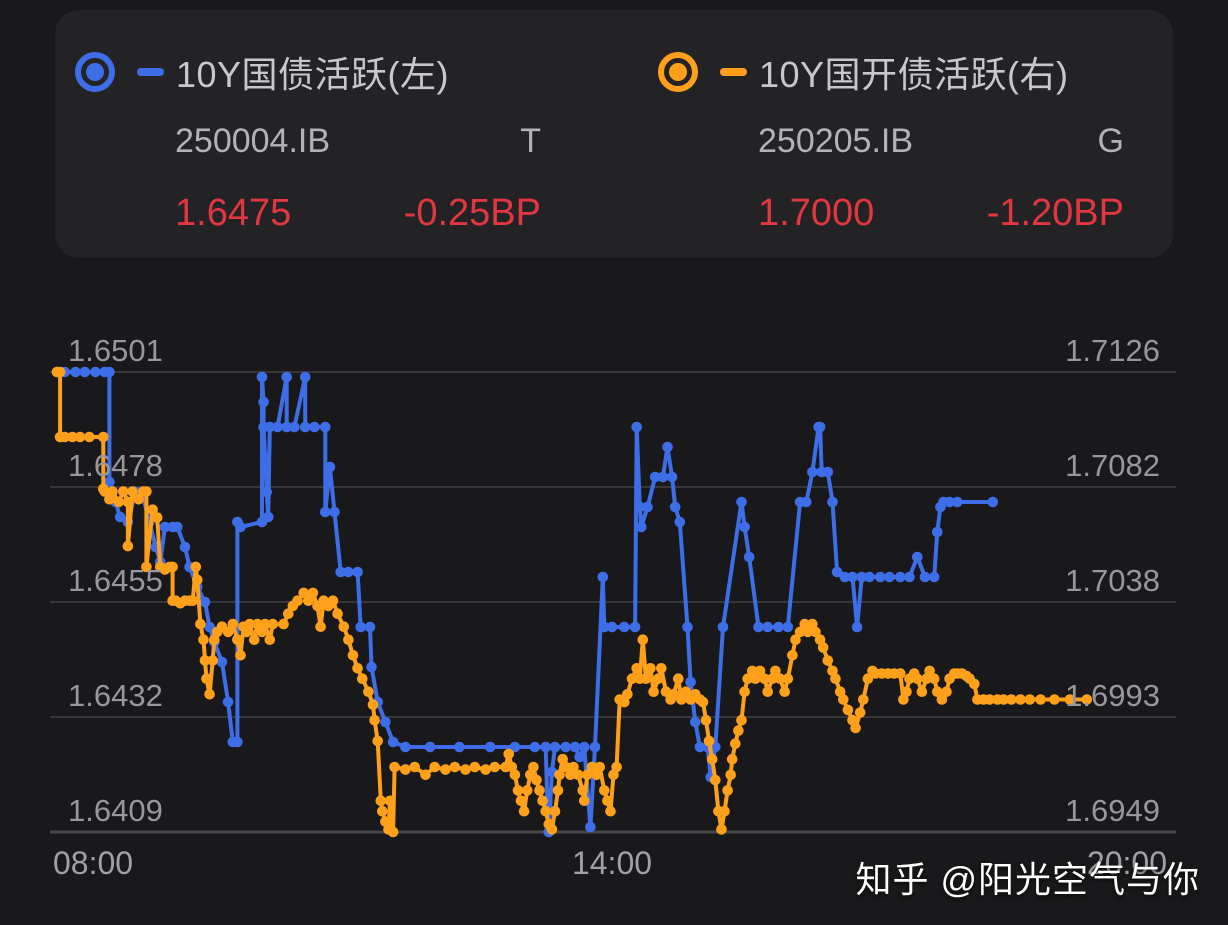 The width and height of the screenshot is (1228, 925). Describe the element at coordinates (1127, 863) in the screenshot. I see `x-axis-label: 20:00` at that location.